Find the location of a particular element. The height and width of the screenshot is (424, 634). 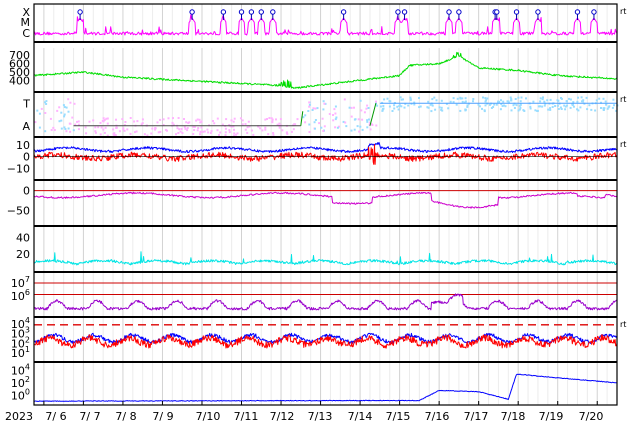

density-line is located at coordinates (325, 258).